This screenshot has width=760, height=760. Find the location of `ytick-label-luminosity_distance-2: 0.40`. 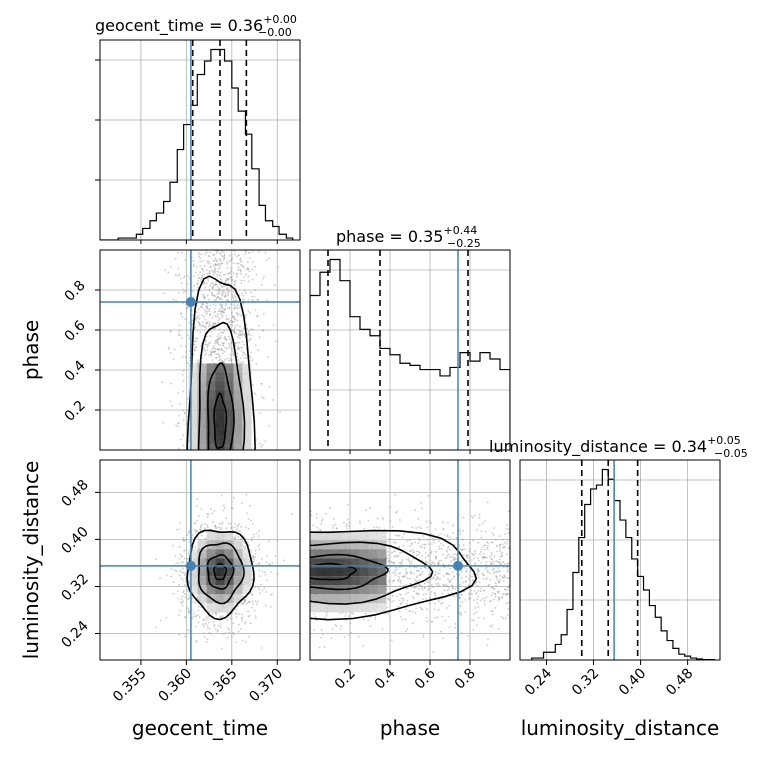

ytick-label-luminosity_distance-2: 0.40 is located at coordinates (74, 540).